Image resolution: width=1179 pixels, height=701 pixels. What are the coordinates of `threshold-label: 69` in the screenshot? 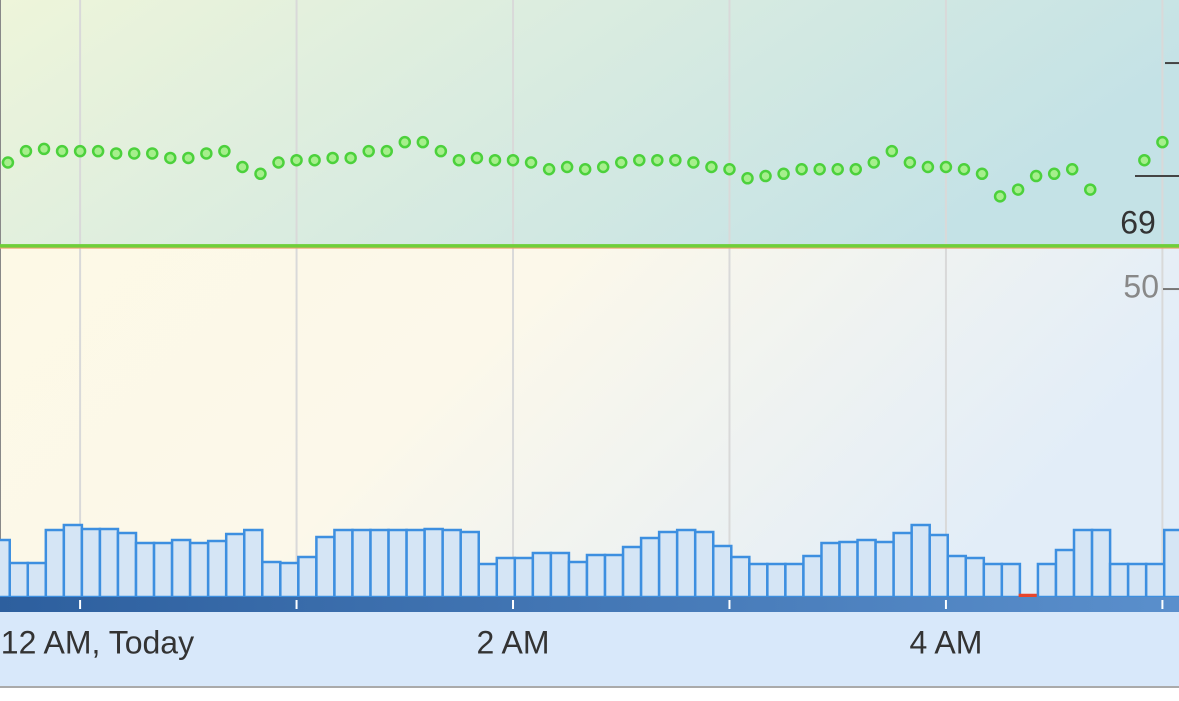 It's located at (1138, 223).